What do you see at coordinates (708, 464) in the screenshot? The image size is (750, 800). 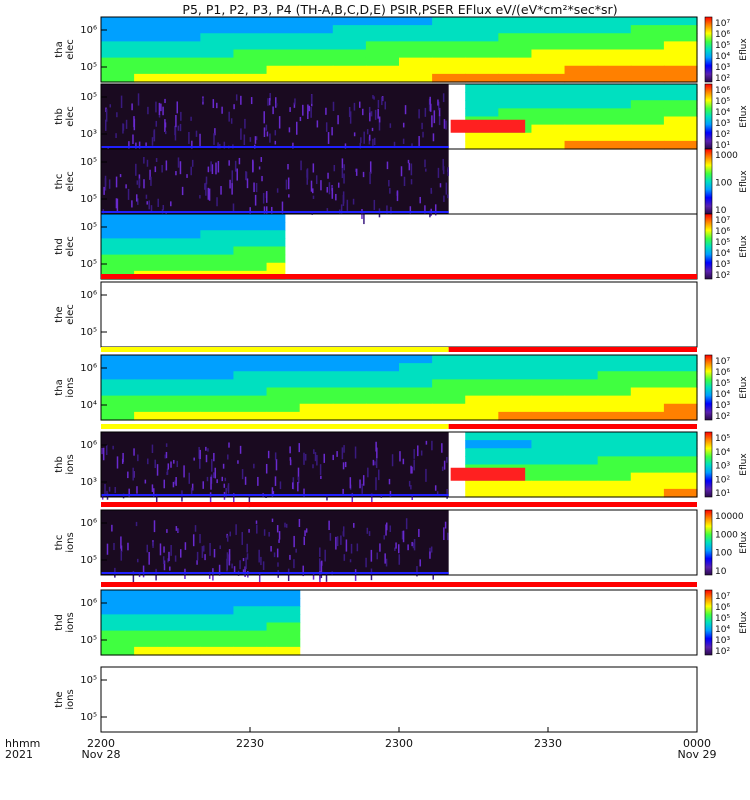 I see `colorbar` at bounding box center [708, 464].